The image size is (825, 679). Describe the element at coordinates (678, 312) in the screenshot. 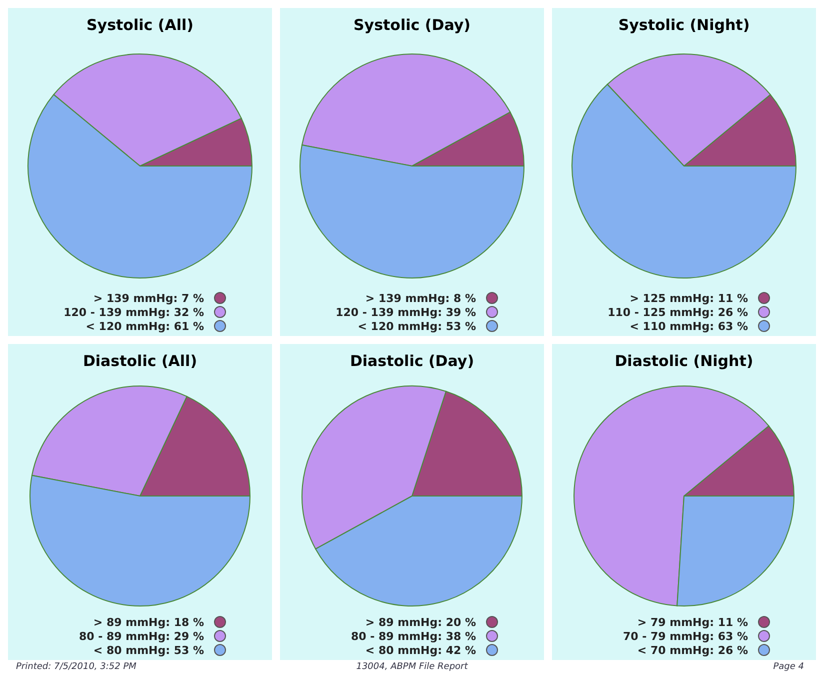

I see `legend-label: 110 - 125 mmHg: 26 %` at that location.